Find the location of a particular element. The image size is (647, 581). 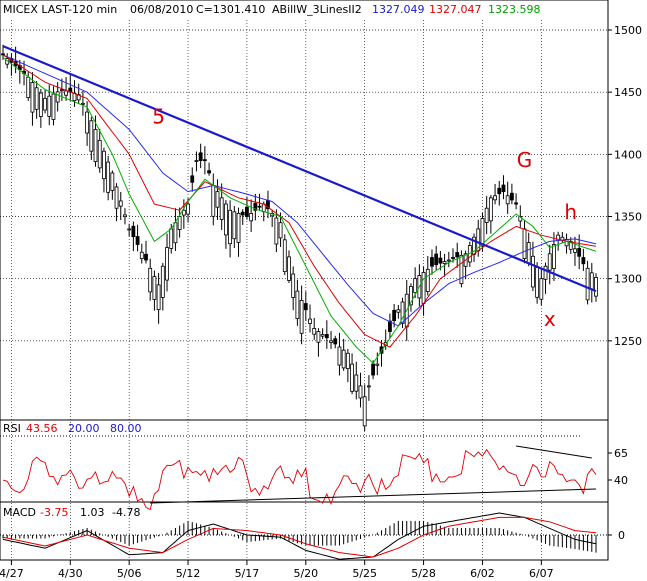

header-val-red: 1327.047 is located at coordinates (455, 9).